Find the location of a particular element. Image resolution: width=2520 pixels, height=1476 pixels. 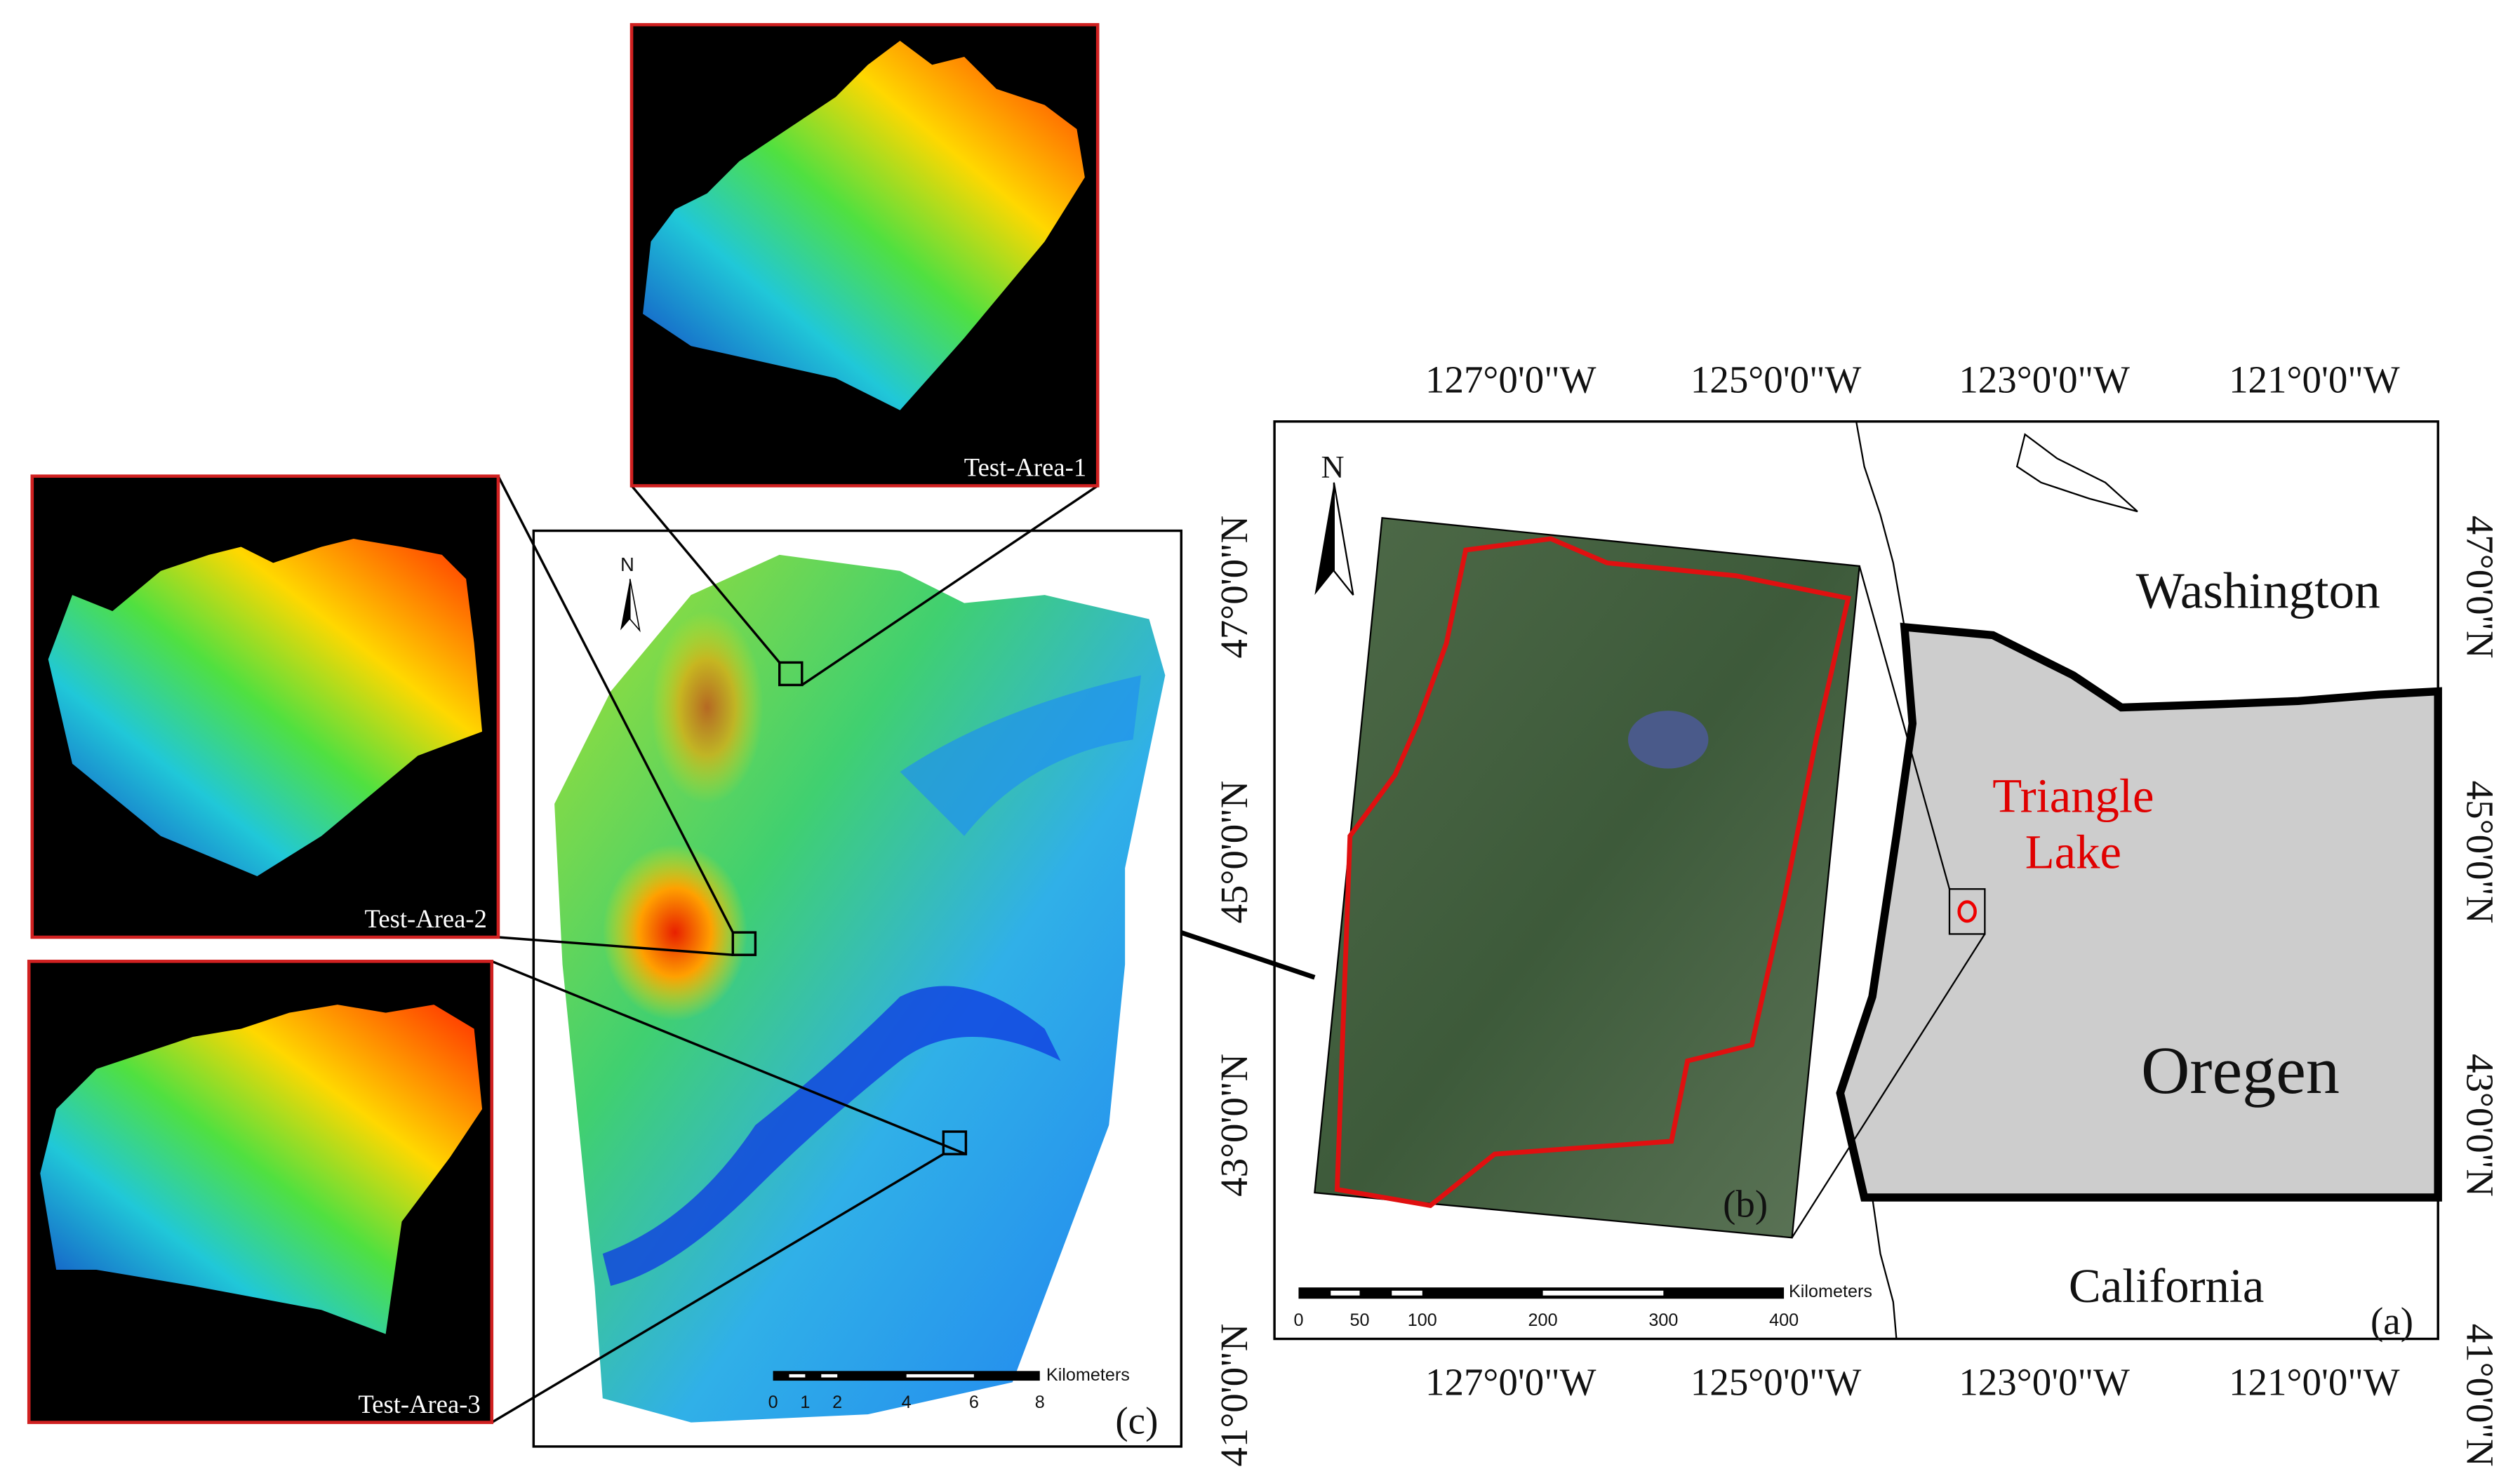

bottom-longitude: 127°0'0"W is located at coordinates (1510, 1382).